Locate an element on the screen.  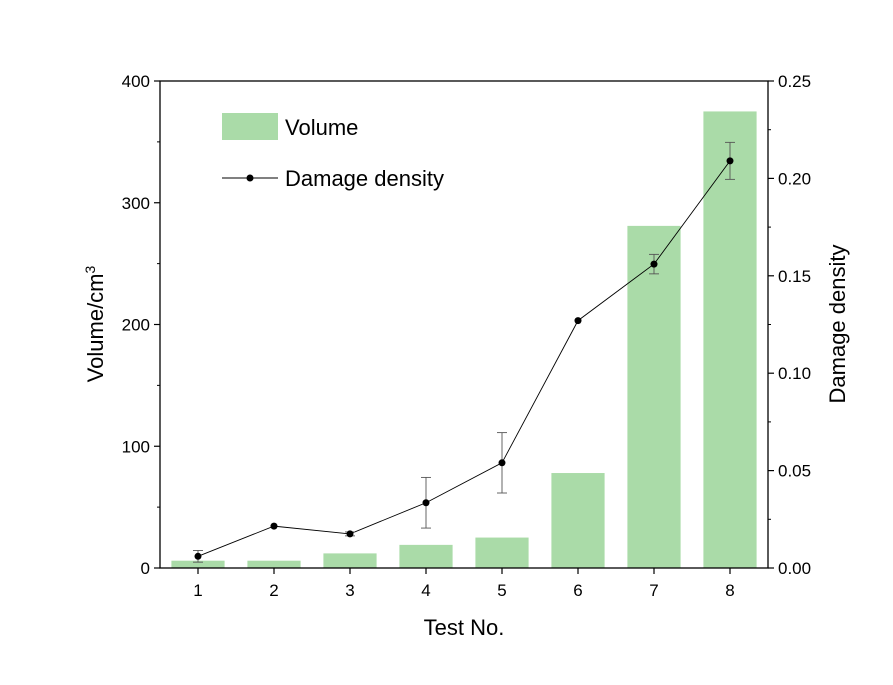
y-axis-title-superscript: 3 is located at coordinates (90, 269).